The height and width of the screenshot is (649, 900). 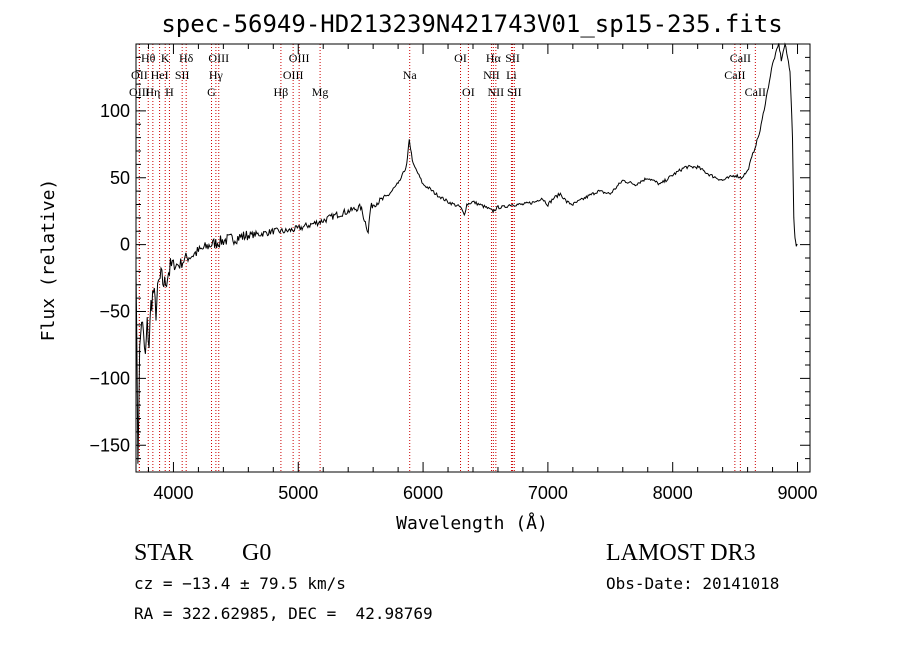 I want to click on x-tick-label: 7000, so click(x=548, y=493).